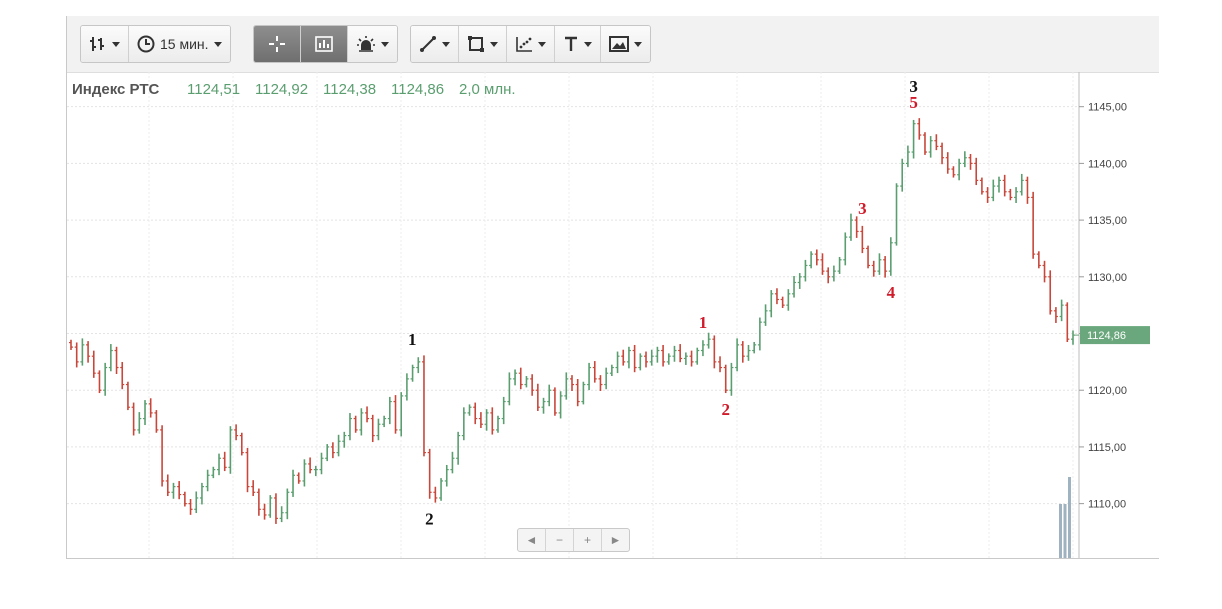  What do you see at coordinates (324, 44) in the screenshot?
I see `indicator-panel-button` at bounding box center [324, 44].